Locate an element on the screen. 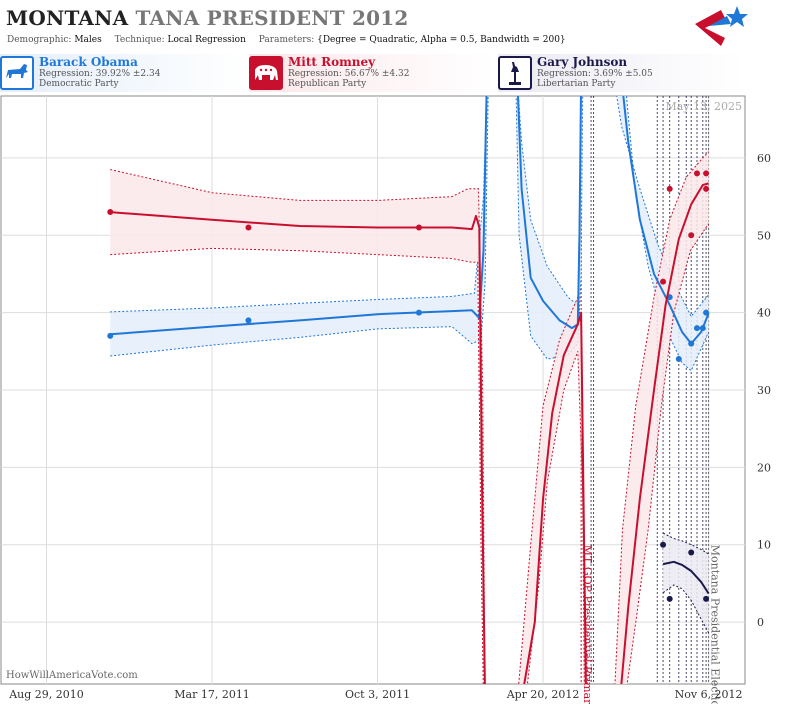  upper-bound-line is located at coordinates (685, 543).